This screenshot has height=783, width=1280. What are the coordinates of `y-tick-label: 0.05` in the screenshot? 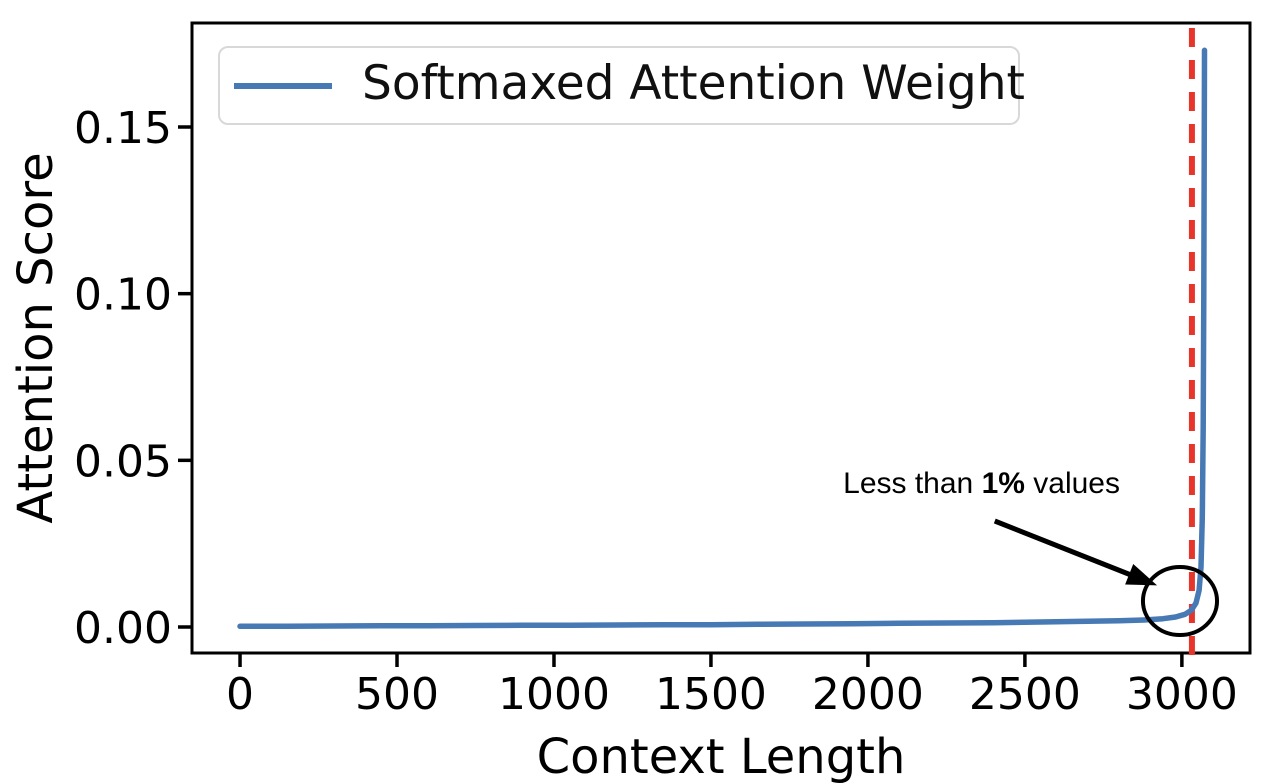 It's located at (123, 461).